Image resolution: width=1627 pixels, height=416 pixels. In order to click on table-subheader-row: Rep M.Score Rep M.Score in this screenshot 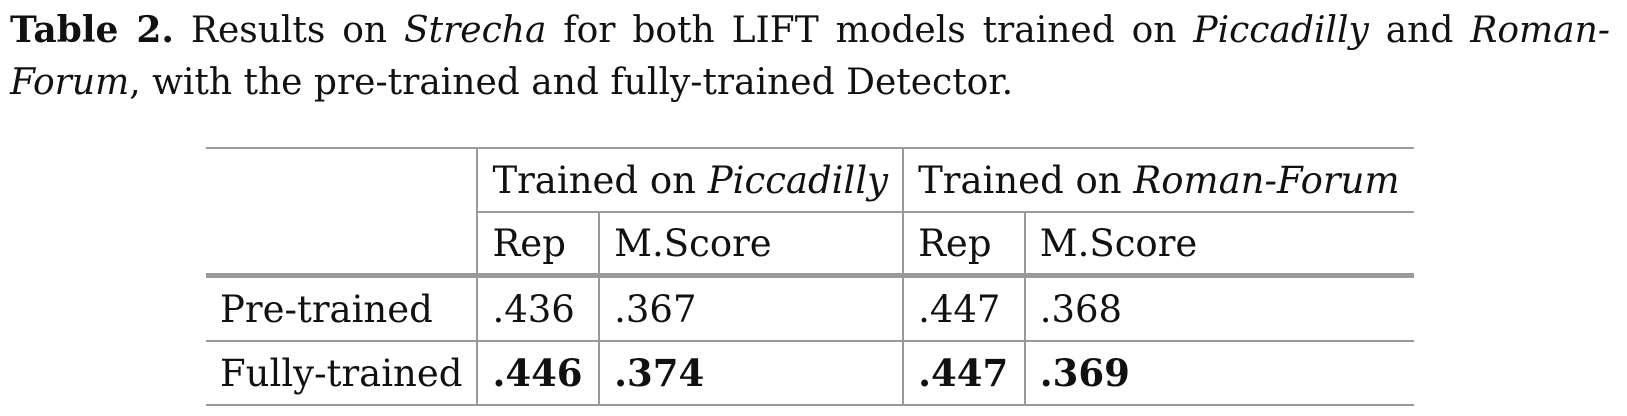, I will do `click(810, 244)`.